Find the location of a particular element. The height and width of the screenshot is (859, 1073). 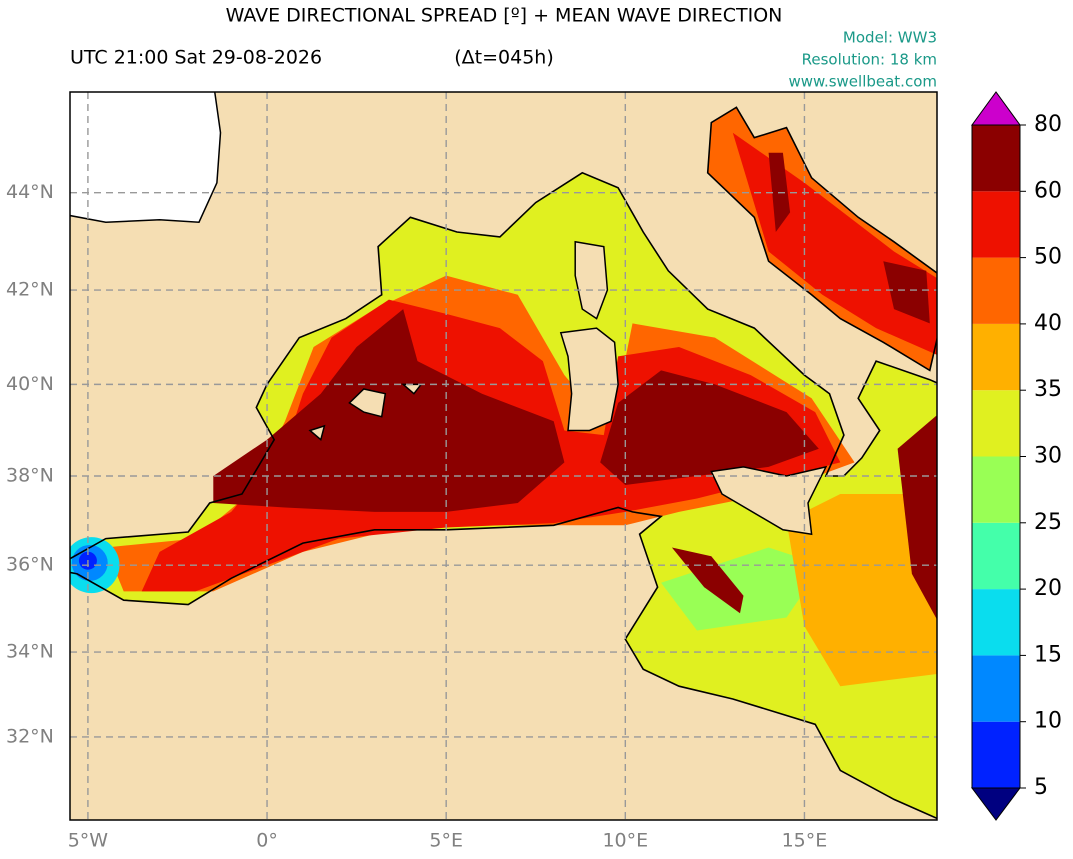

colorbar-label: 35 is located at coordinates (1048, 389).